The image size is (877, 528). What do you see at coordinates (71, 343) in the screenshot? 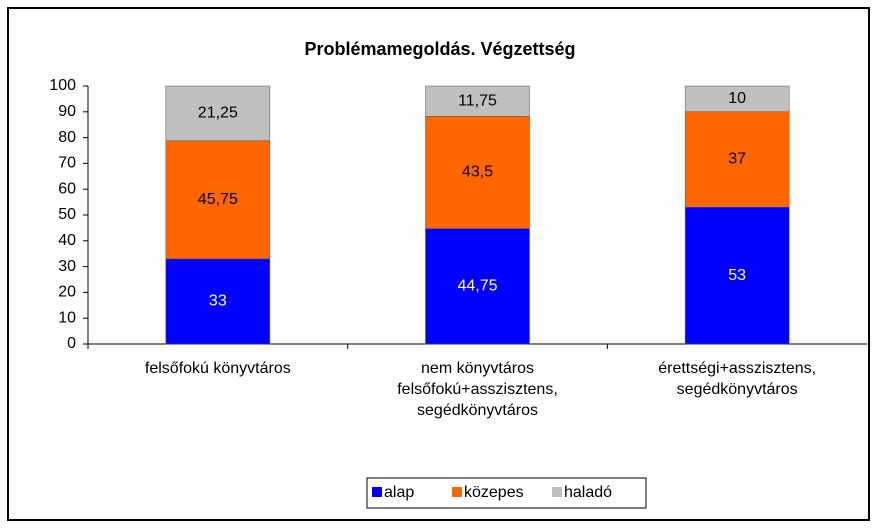
I see `y-tick-label: 0` at bounding box center [71, 343].